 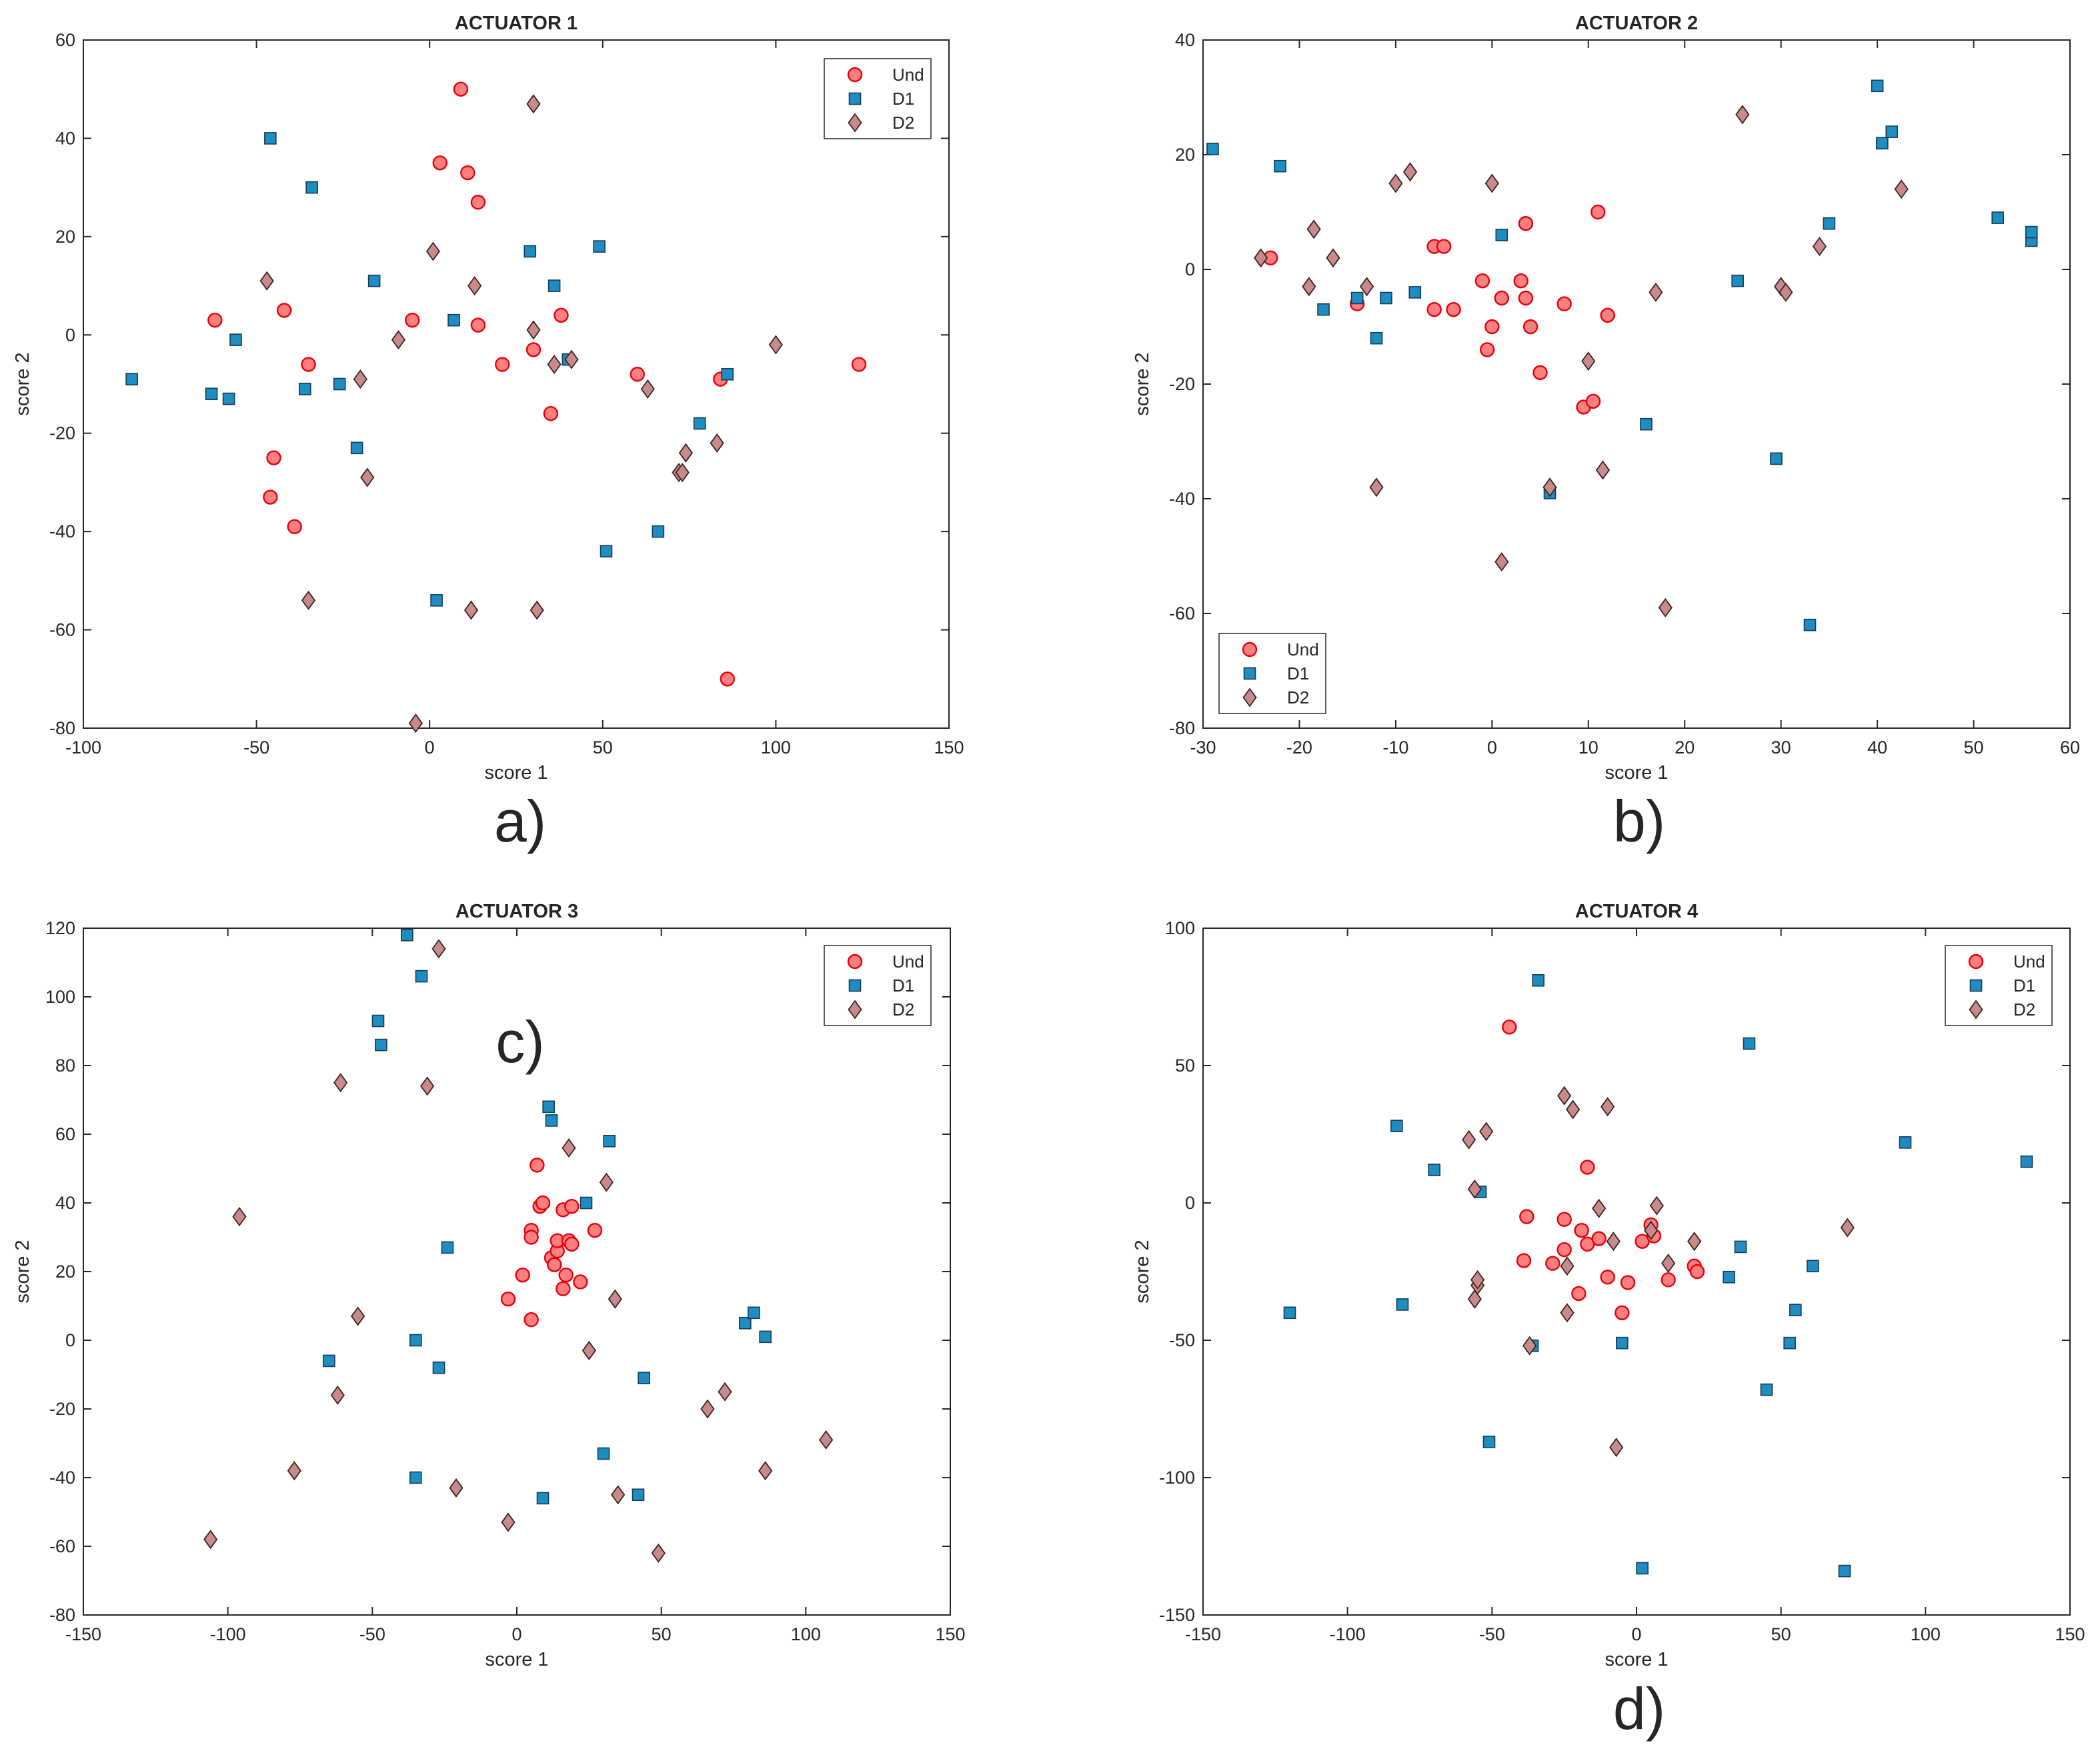 What do you see at coordinates (1272, 674) in the screenshot?
I see `legend-box` at bounding box center [1272, 674].